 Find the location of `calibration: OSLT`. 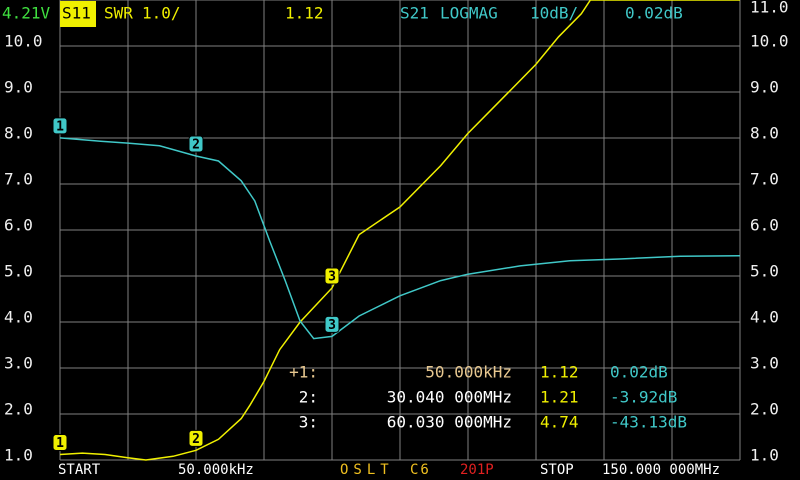

calibration: OSLT is located at coordinates (367, 470).